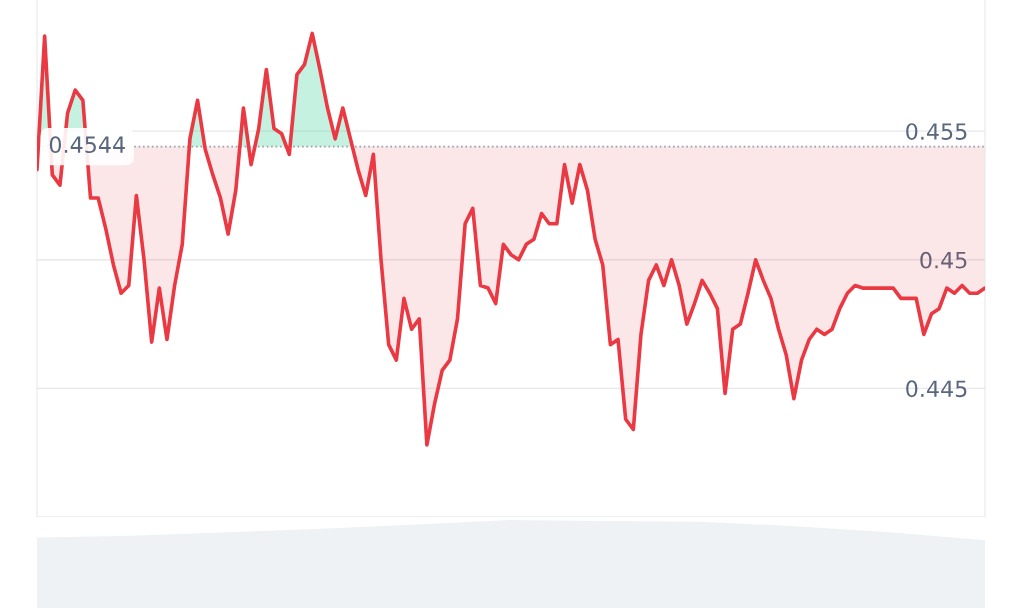  What do you see at coordinates (936, 389) in the screenshot?
I see `y-tick-label: 0.445` at bounding box center [936, 389].